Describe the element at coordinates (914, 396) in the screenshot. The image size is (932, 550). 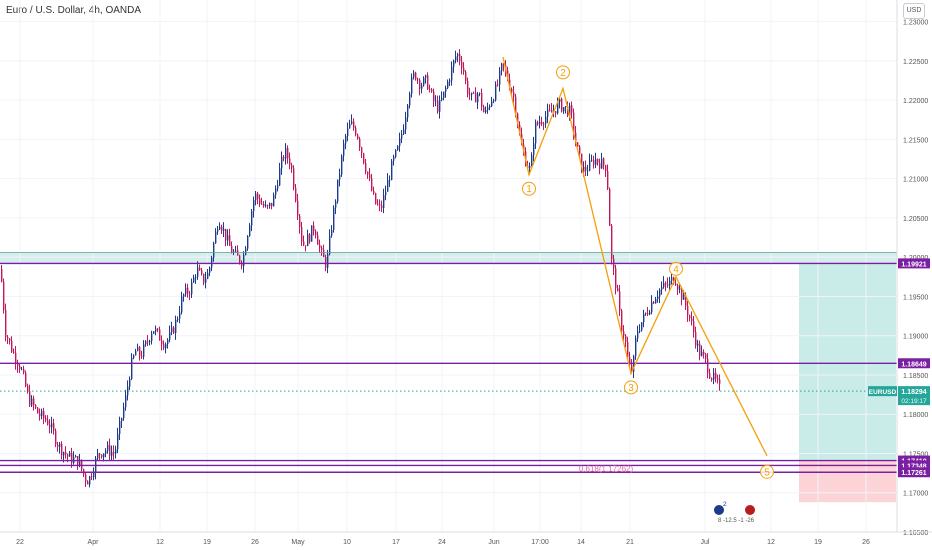
I see `current-price-tag` at that location.